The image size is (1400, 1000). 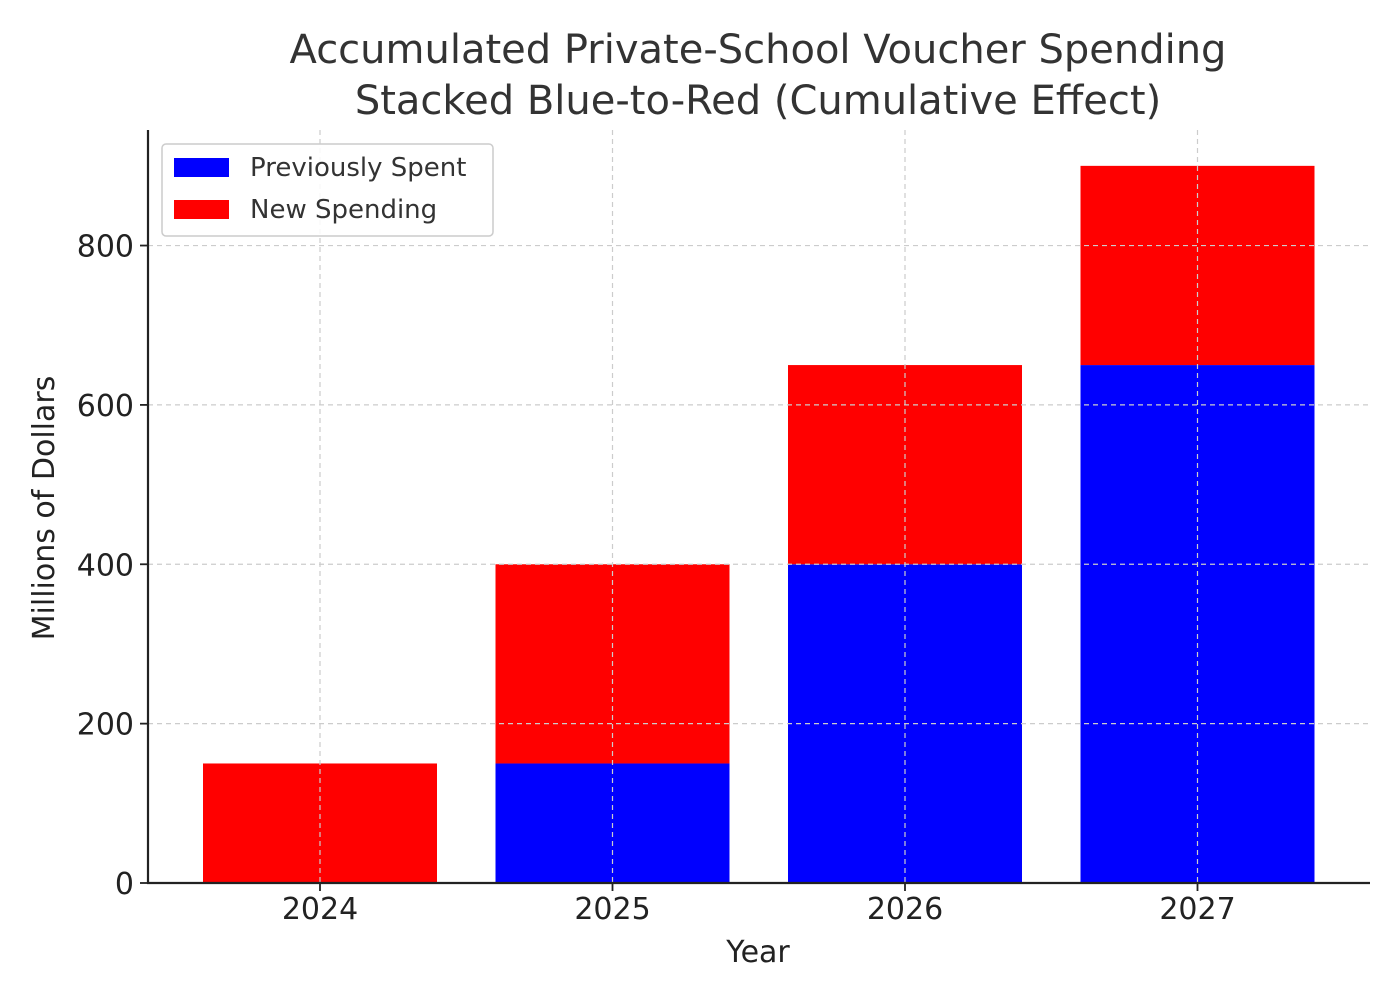 What do you see at coordinates (343, 210) in the screenshot?
I see `legend-label-new-spending: New Spending` at bounding box center [343, 210].